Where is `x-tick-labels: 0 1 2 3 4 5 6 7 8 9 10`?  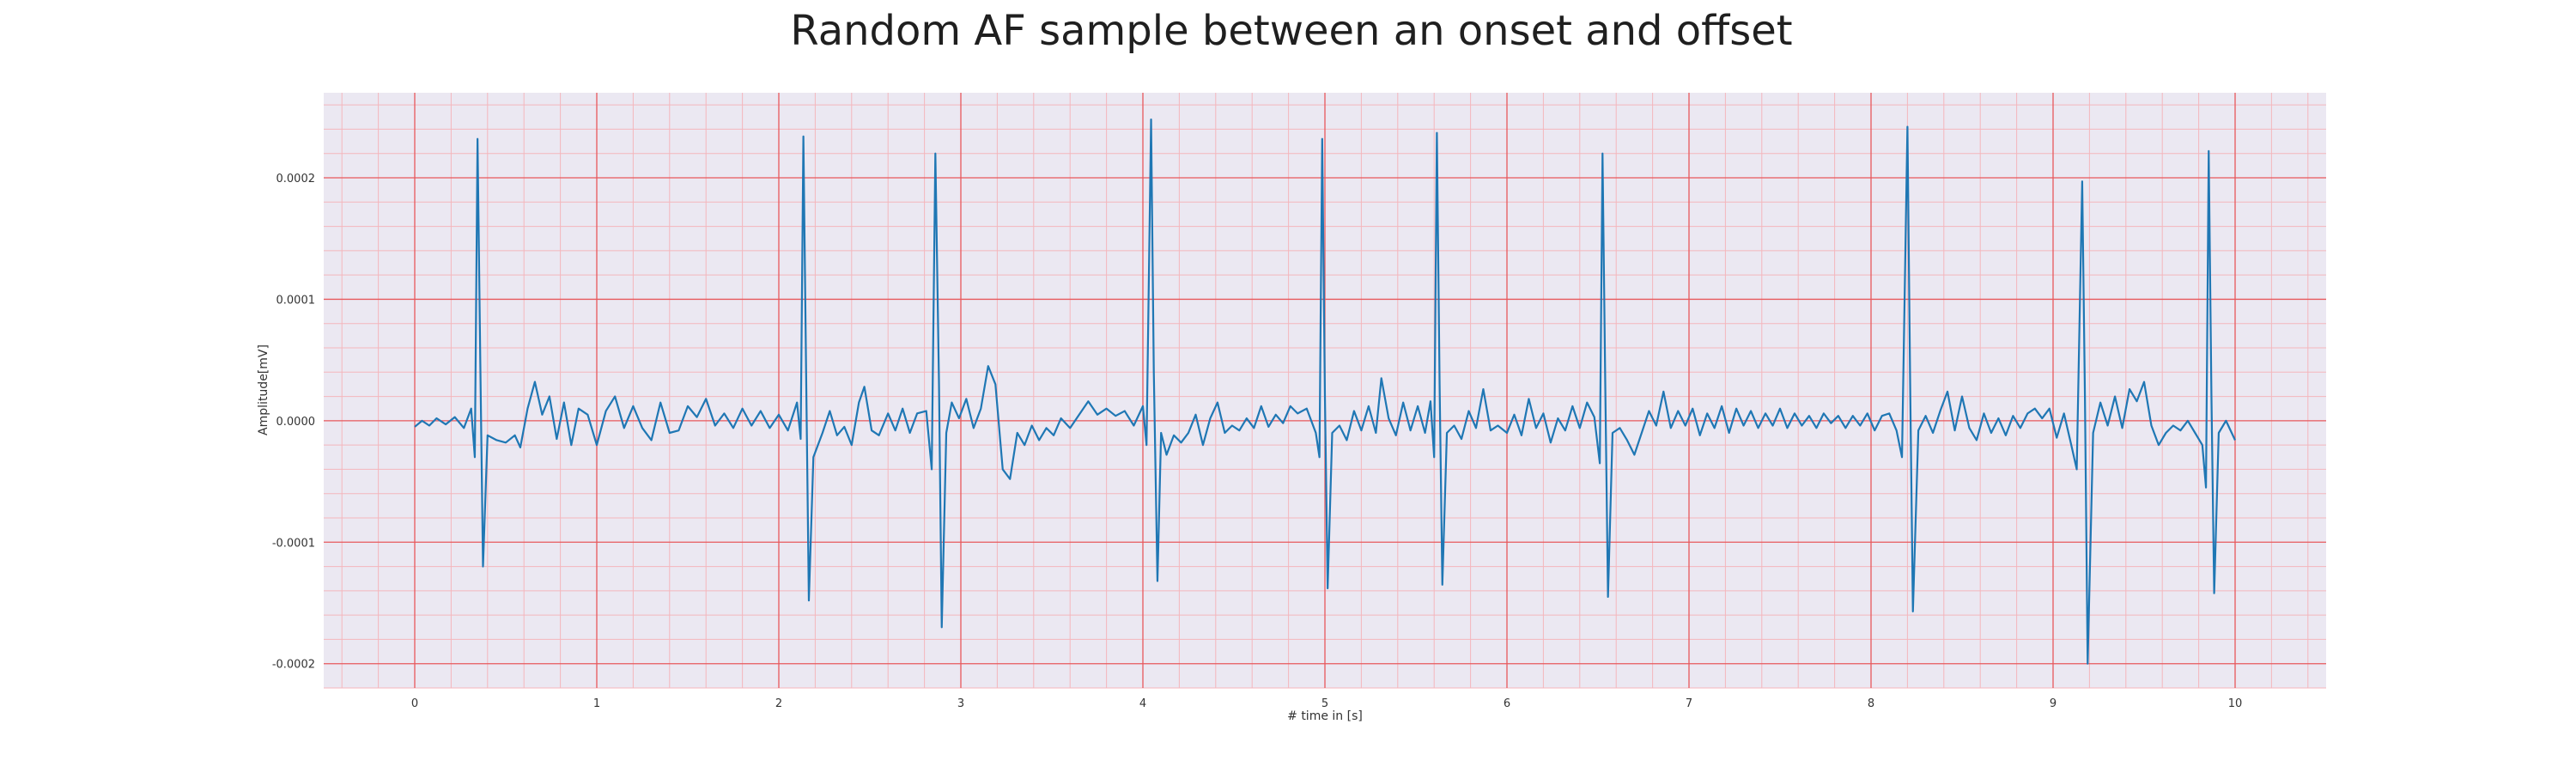 x-tick-labels: 0 1 2 3 4 5 6 7 8 9 10 is located at coordinates (1327, 703).